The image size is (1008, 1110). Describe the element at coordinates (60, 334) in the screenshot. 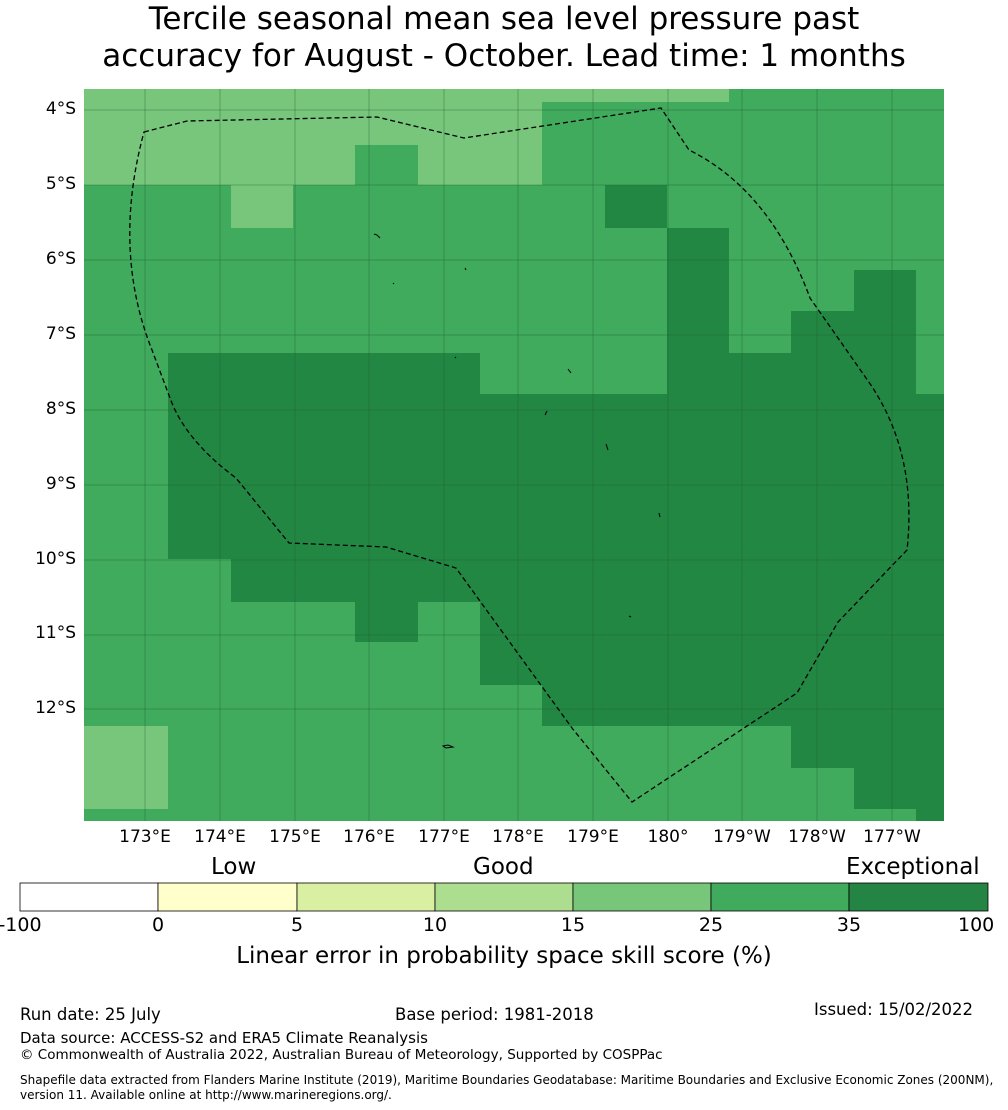

I see `lat-label: 7°S` at that location.